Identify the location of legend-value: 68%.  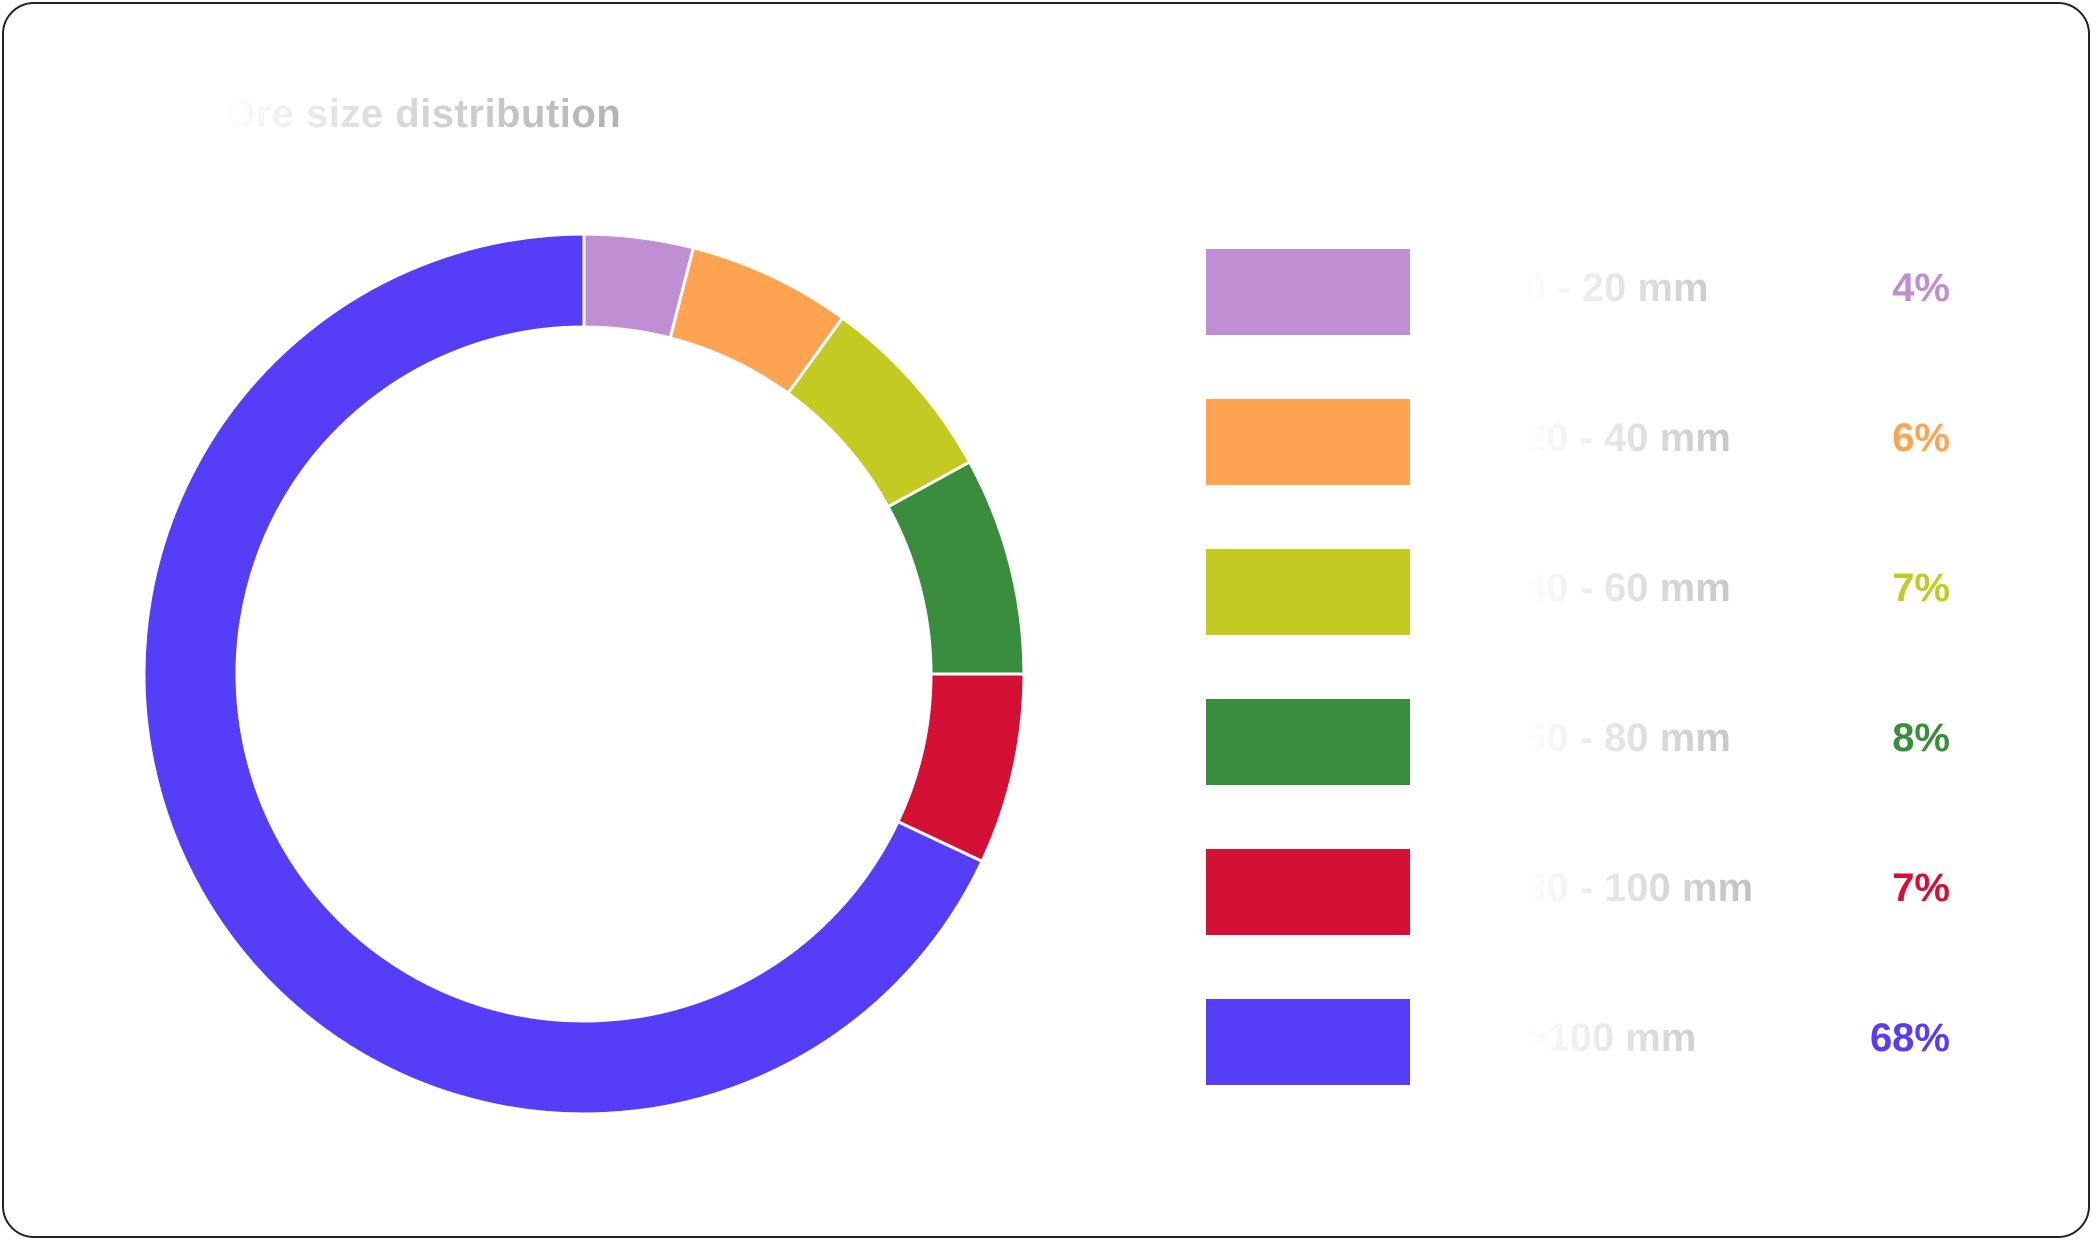
(1909, 1038).